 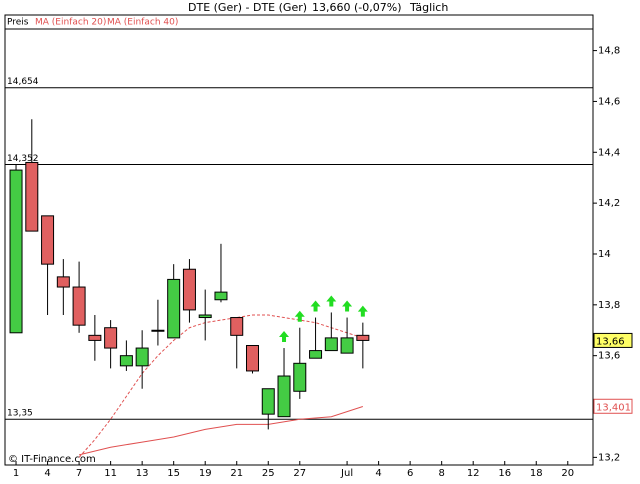 What do you see at coordinates (23, 159) in the screenshot?
I see `level-label: 14,352` at bounding box center [23, 159].